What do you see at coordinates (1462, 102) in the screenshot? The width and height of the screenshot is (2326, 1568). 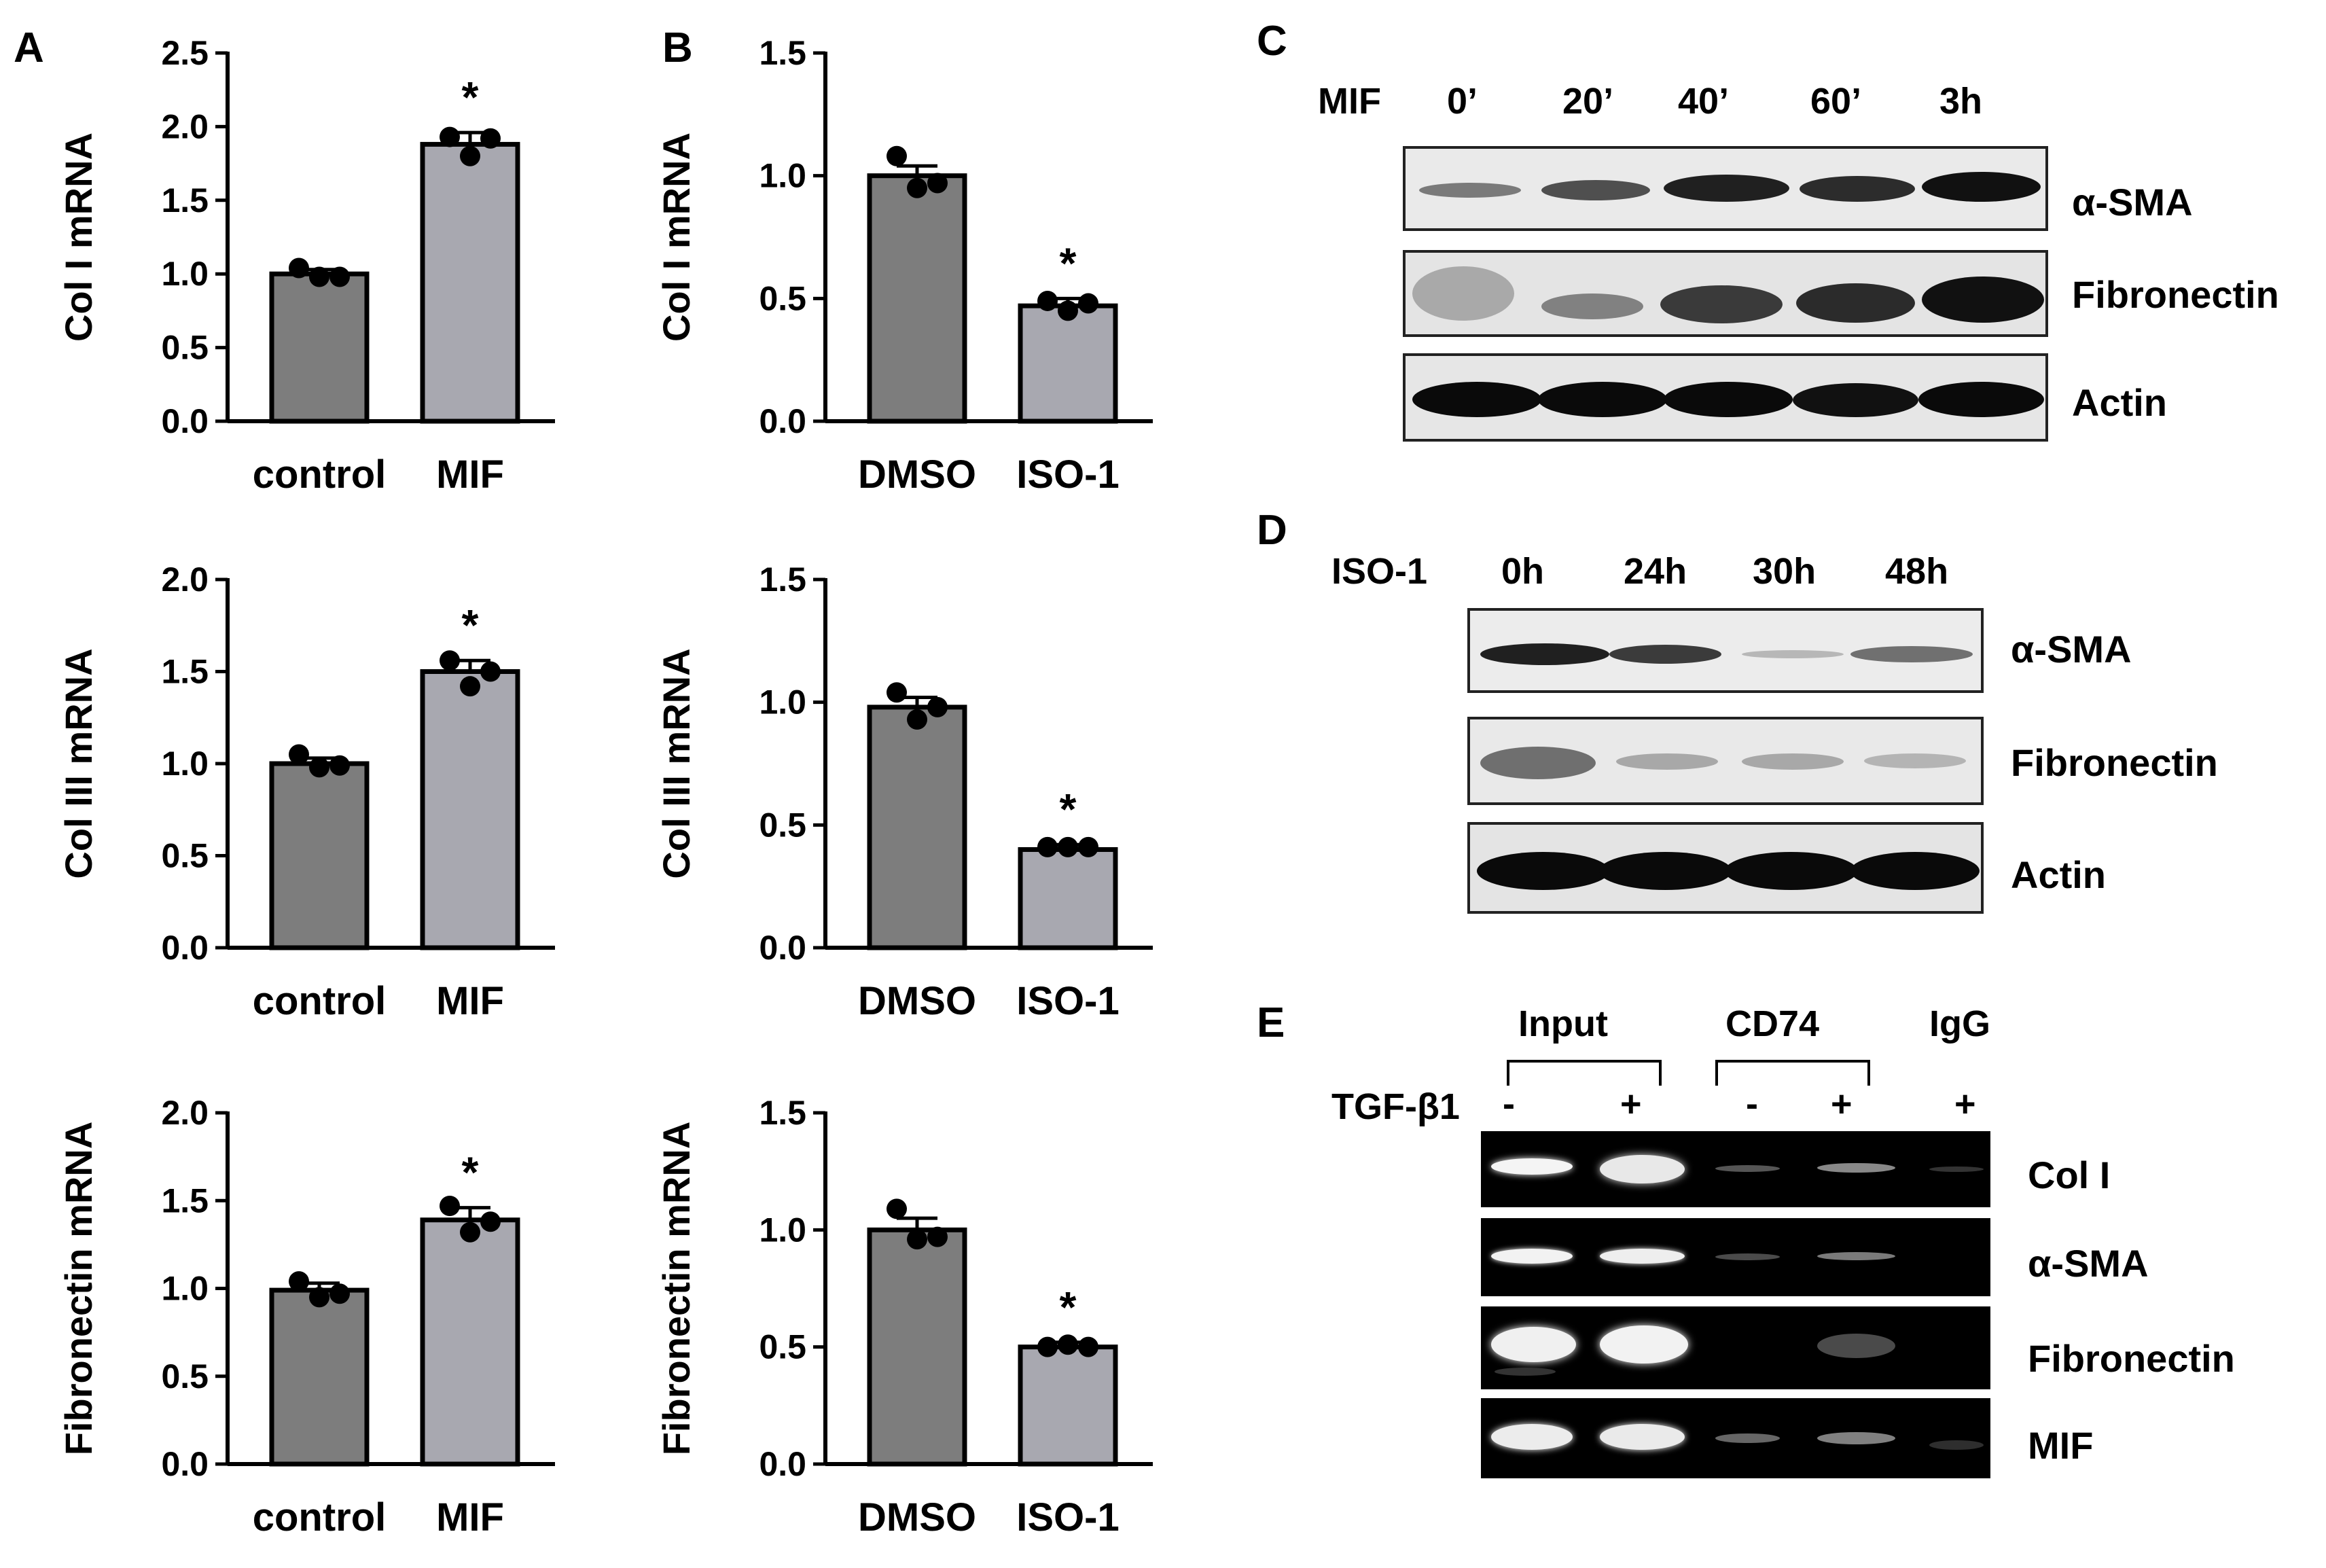 I see `blot-c-lane-label: 0’` at bounding box center [1462, 102].